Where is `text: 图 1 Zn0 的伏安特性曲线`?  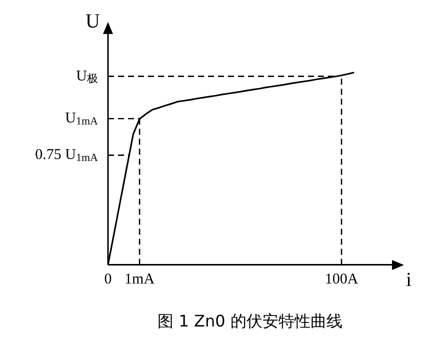 text: 图 1 Zn0 的伏安特性曲线 is located at coordinates (250, 321).